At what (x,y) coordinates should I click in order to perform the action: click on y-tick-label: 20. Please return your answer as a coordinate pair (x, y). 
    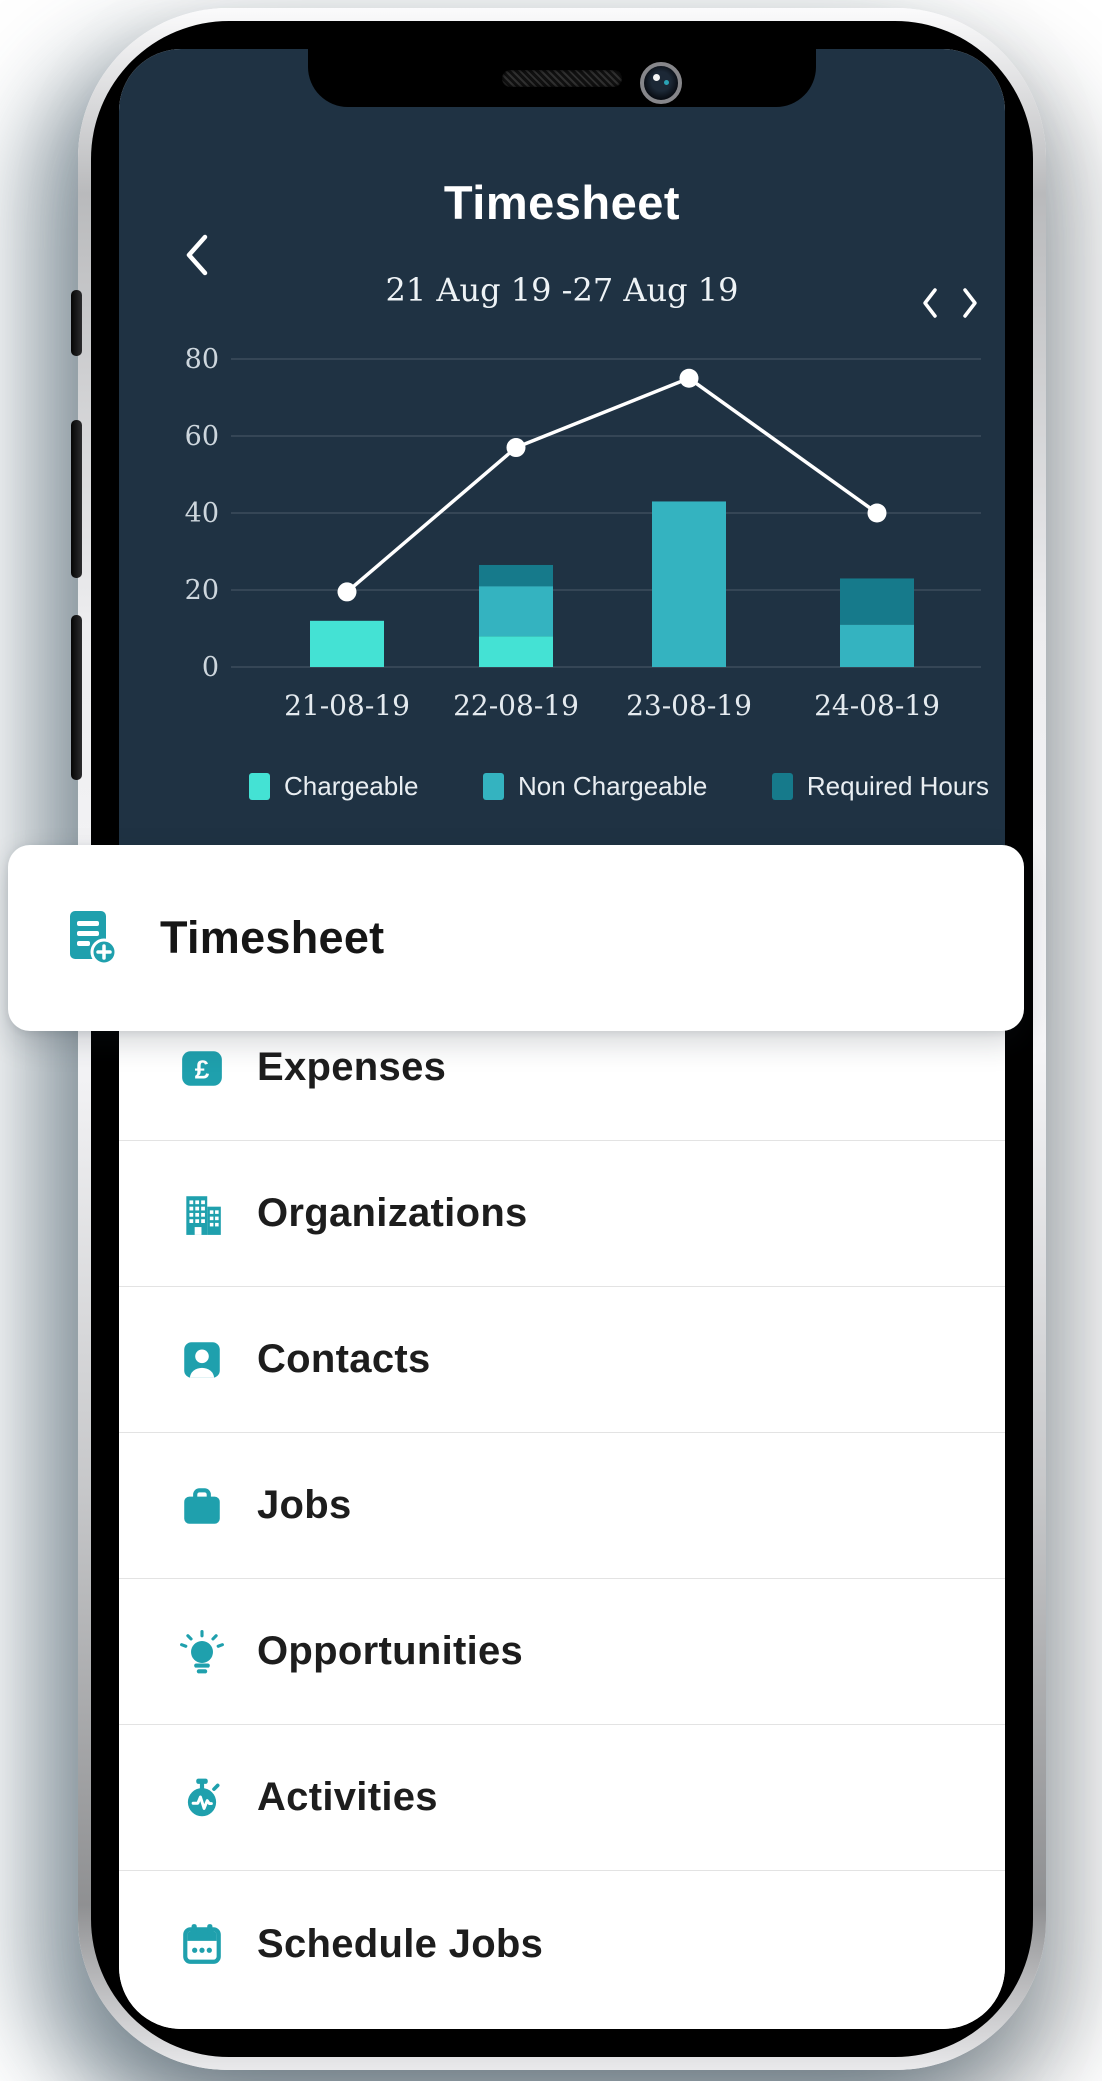
    Looking at the image, I should click on (202, 590).